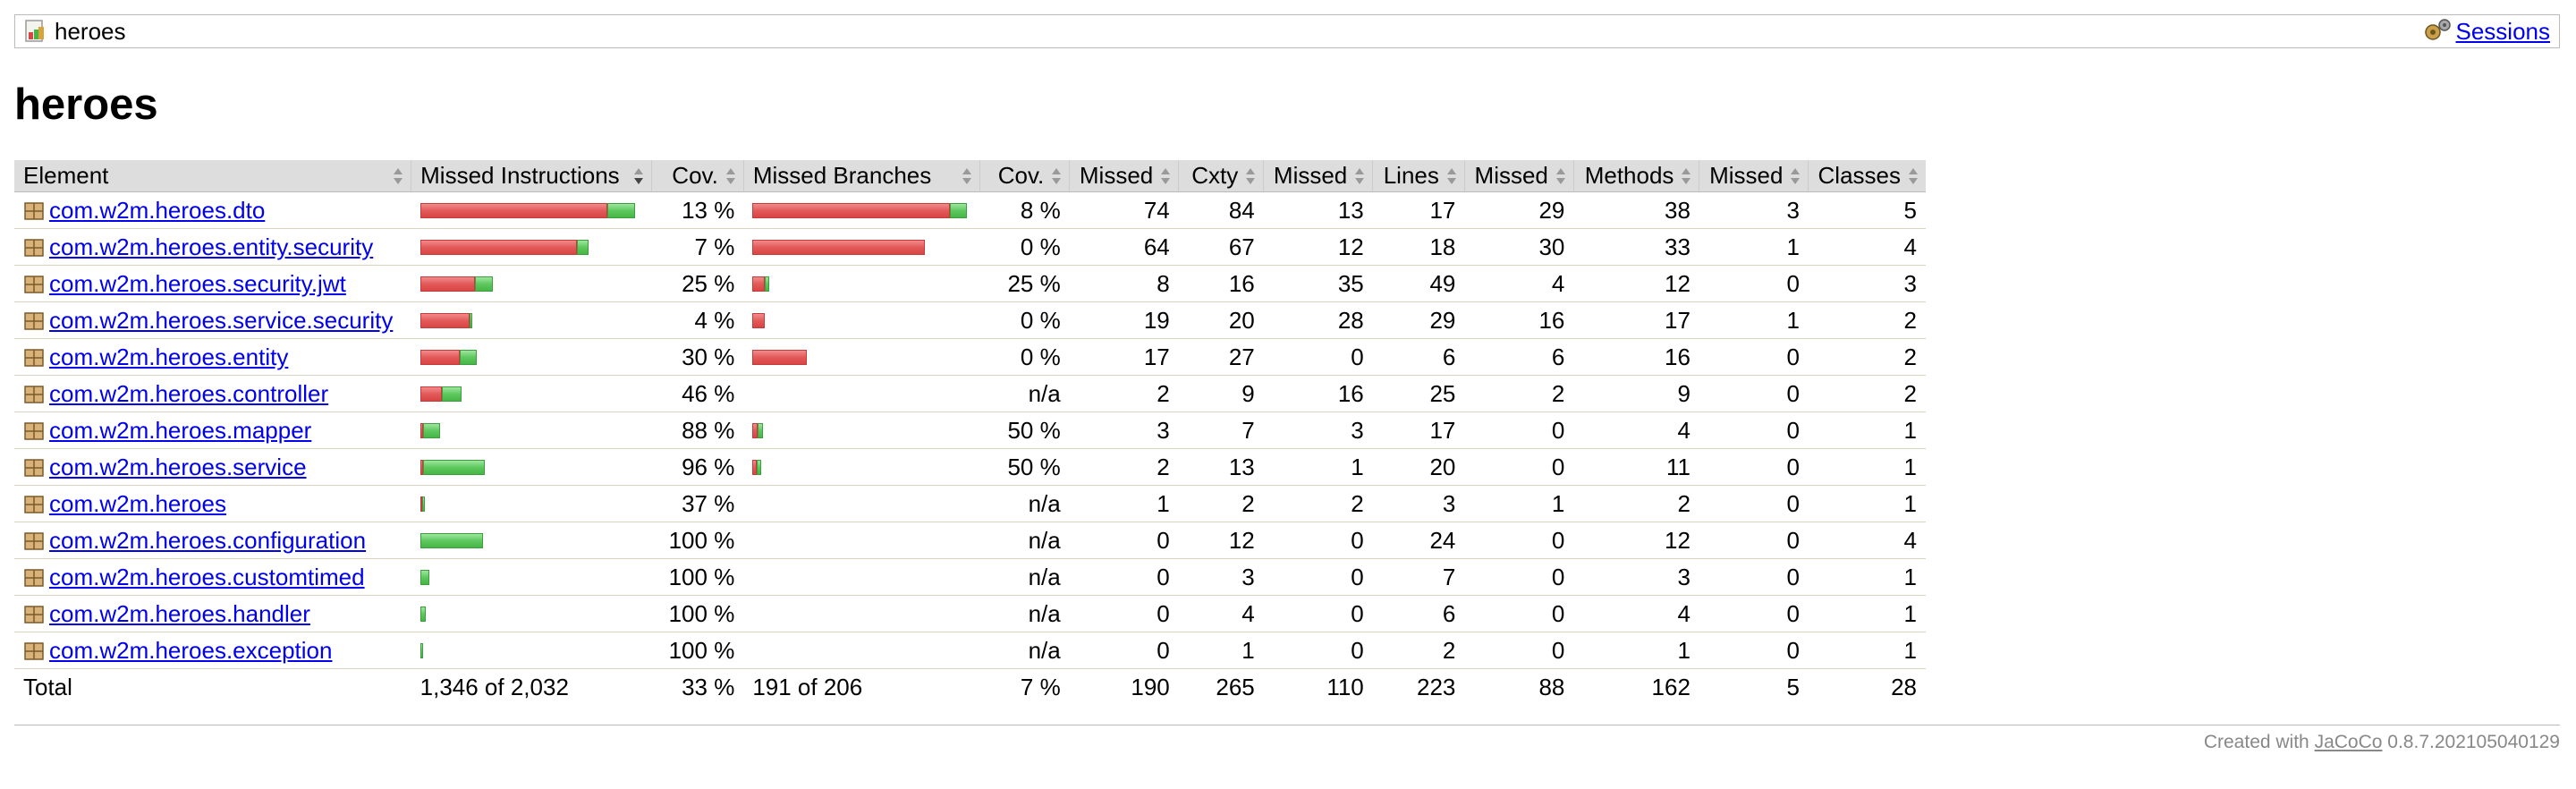 The width and height of the screenshot is (2576, 789). Describe the element at coordinates (1124, 613) in the screenshot. I see `missed-complexity: 0` at that location.